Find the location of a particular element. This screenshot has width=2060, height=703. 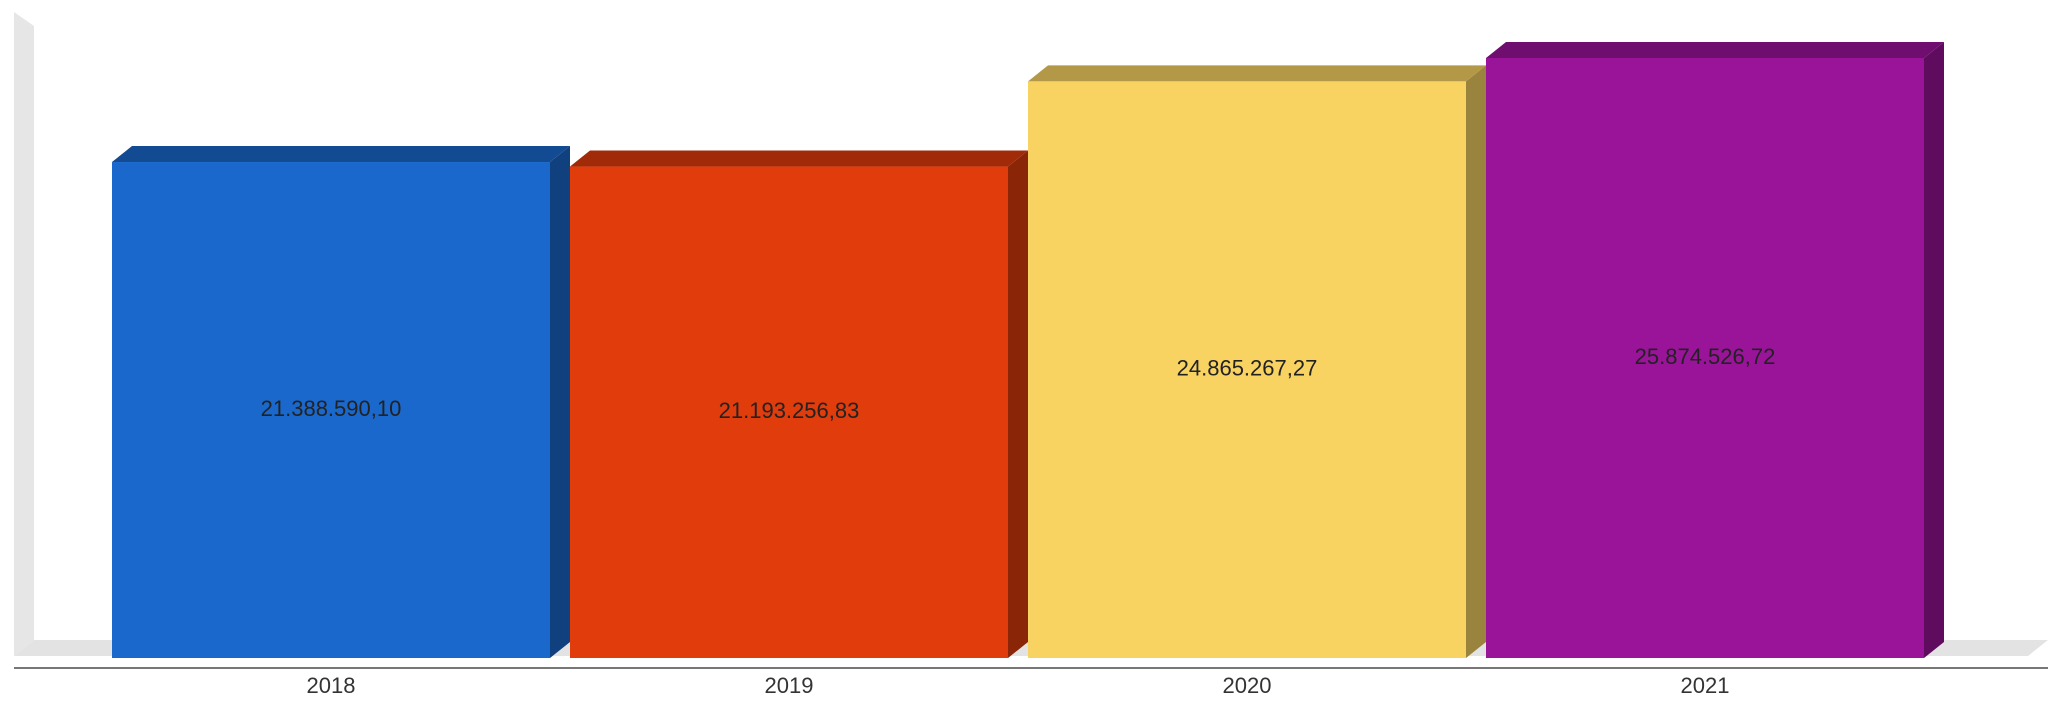

bar-2019-side is located at coordinates (1018, 404).